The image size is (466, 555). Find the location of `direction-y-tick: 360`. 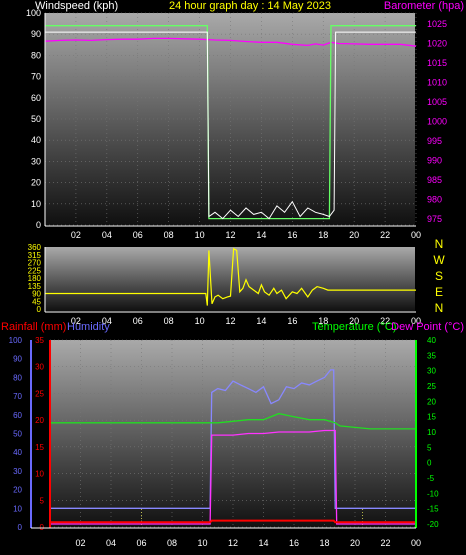

direction-y-tick: 360 is located at coordinates (35, 247).